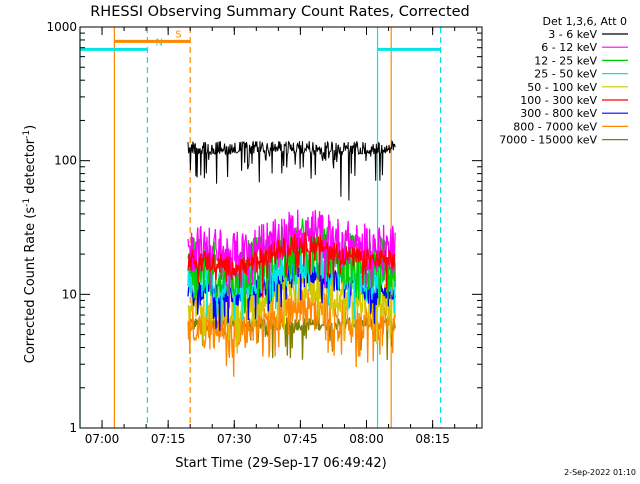  What do you see at coordinates (565, 60) in the screenshot?
I see `legend-entry-label: 12 - 25 keV` at bounding box center [565, 60].